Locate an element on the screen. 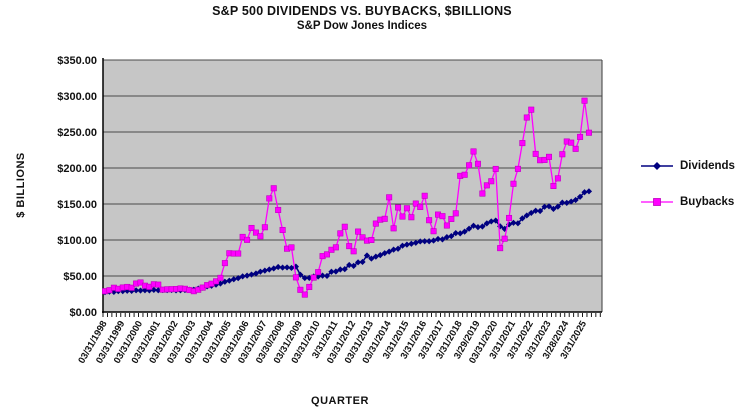  y-tick-label: $350.00 is located at coordinates (77, 61).